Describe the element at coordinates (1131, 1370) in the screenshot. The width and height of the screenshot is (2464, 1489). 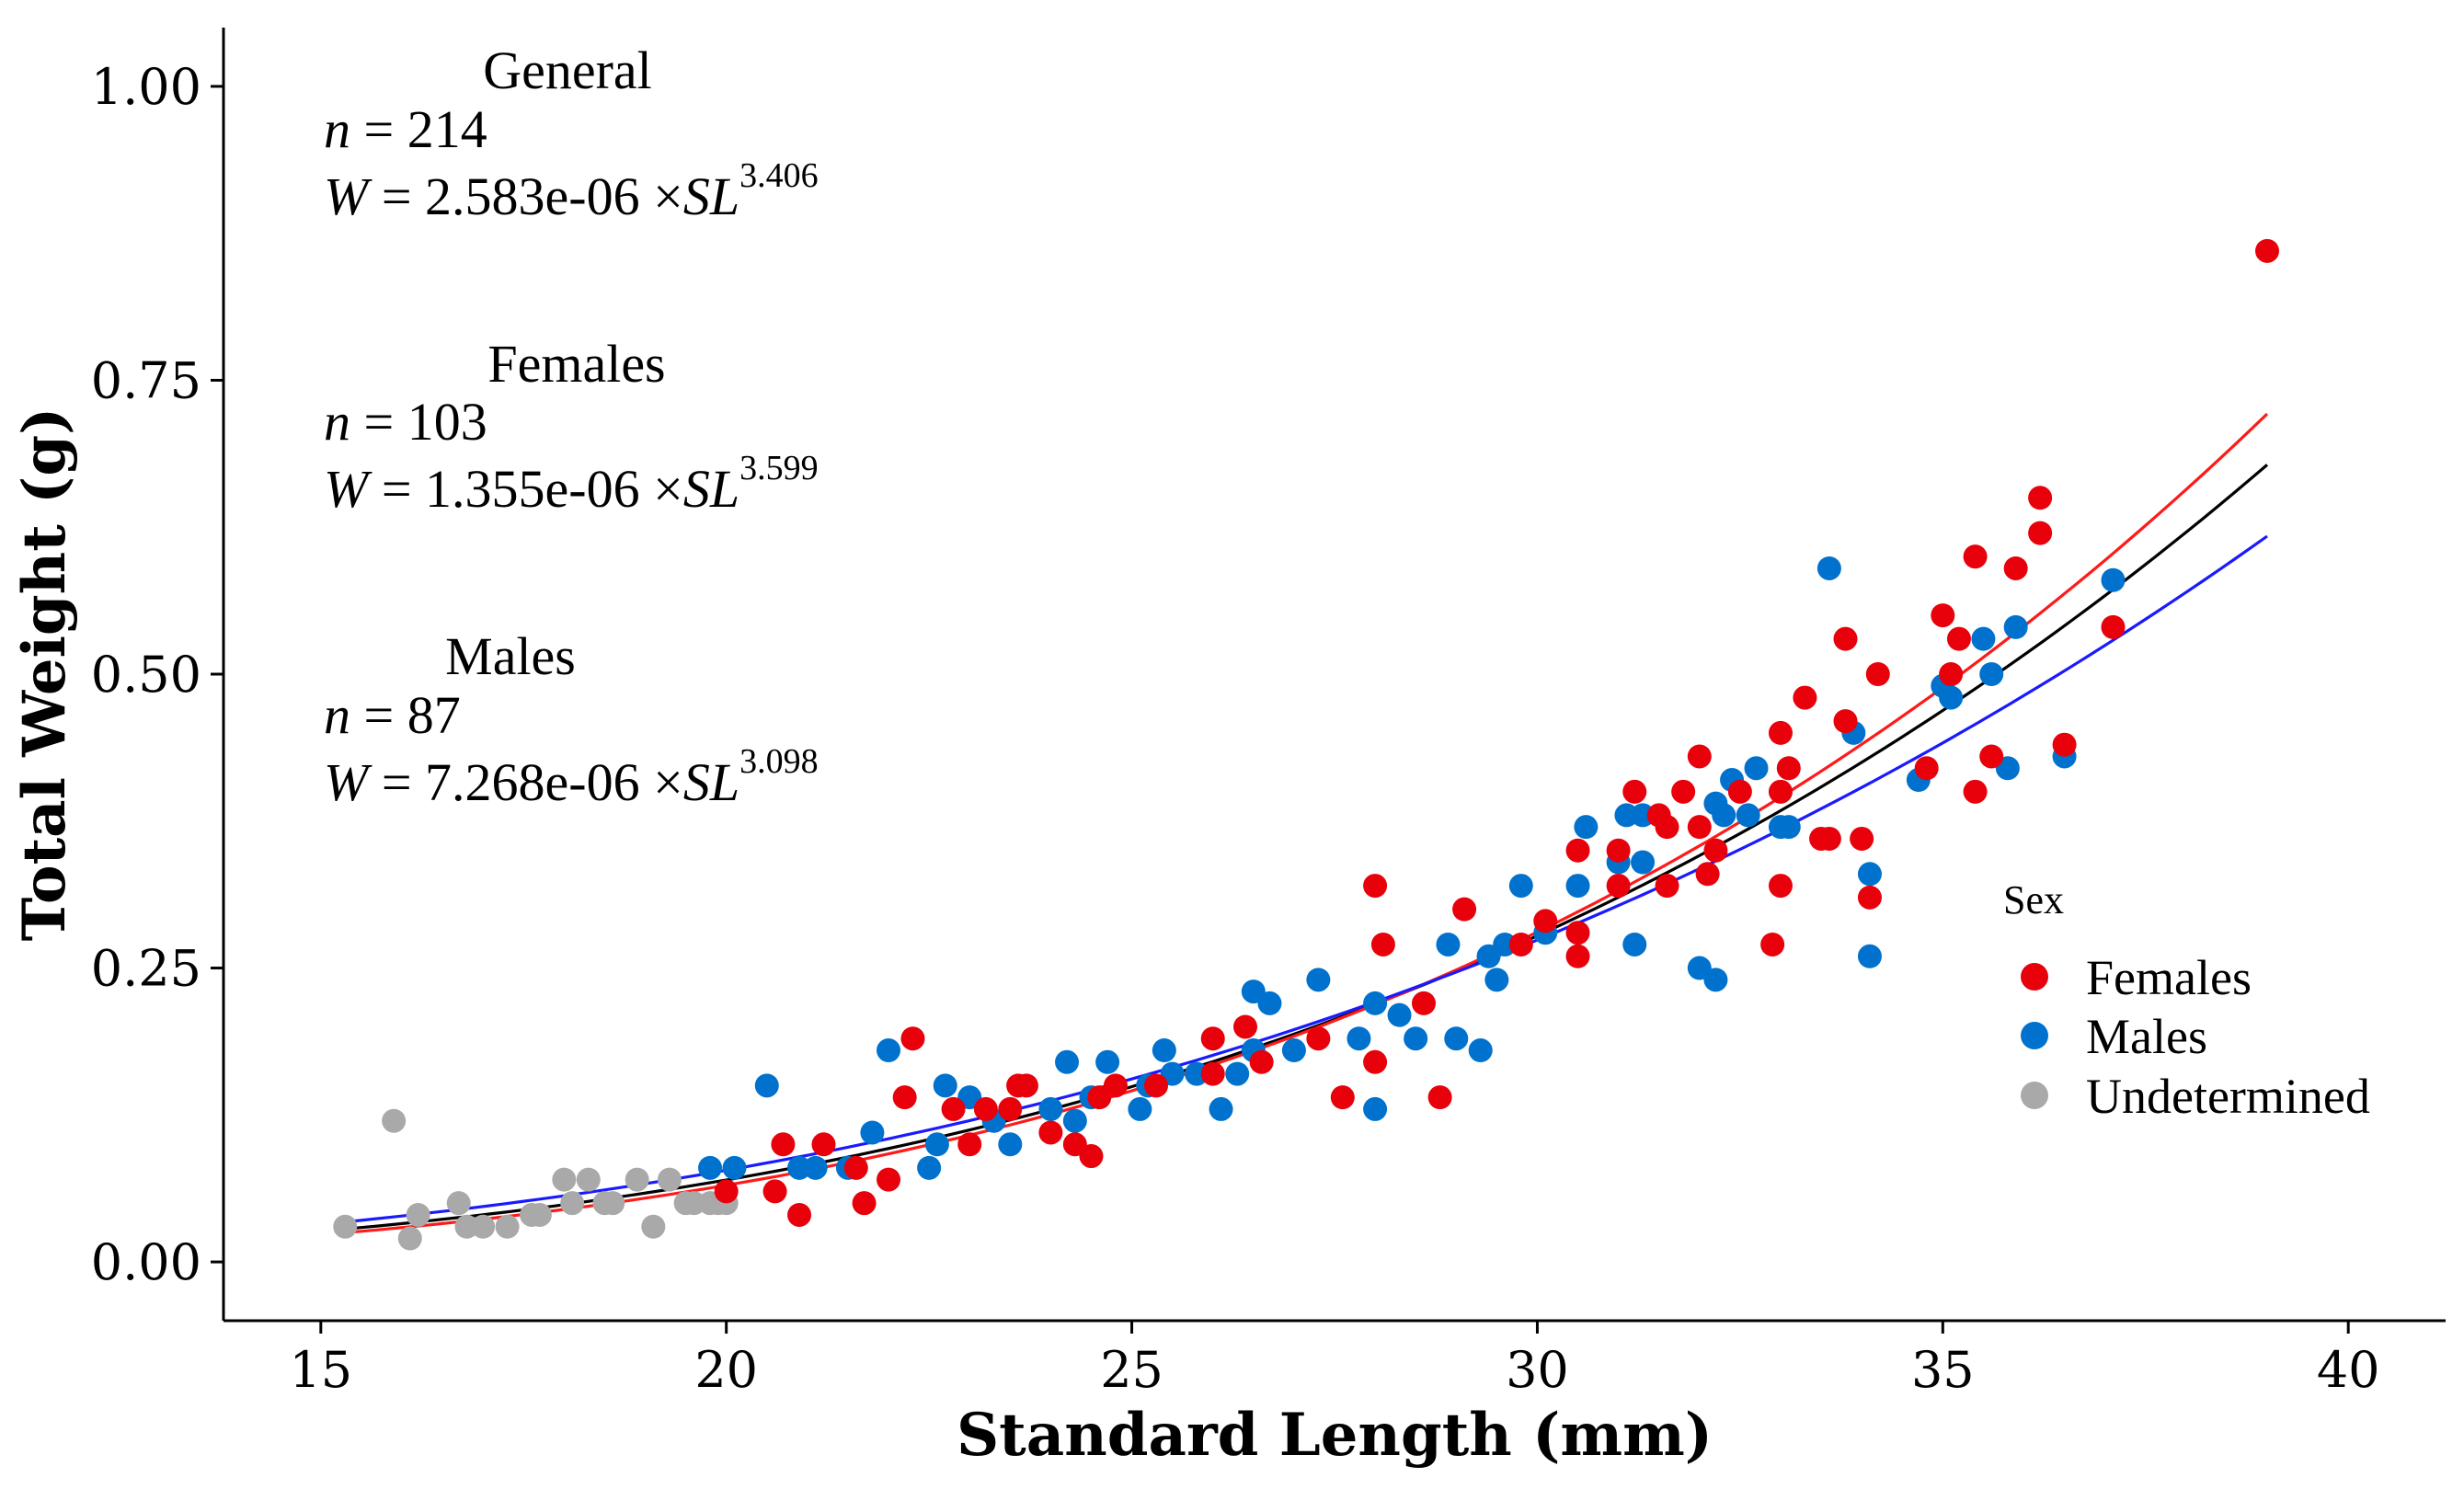
I see `x-tick-label: 25` at that location.